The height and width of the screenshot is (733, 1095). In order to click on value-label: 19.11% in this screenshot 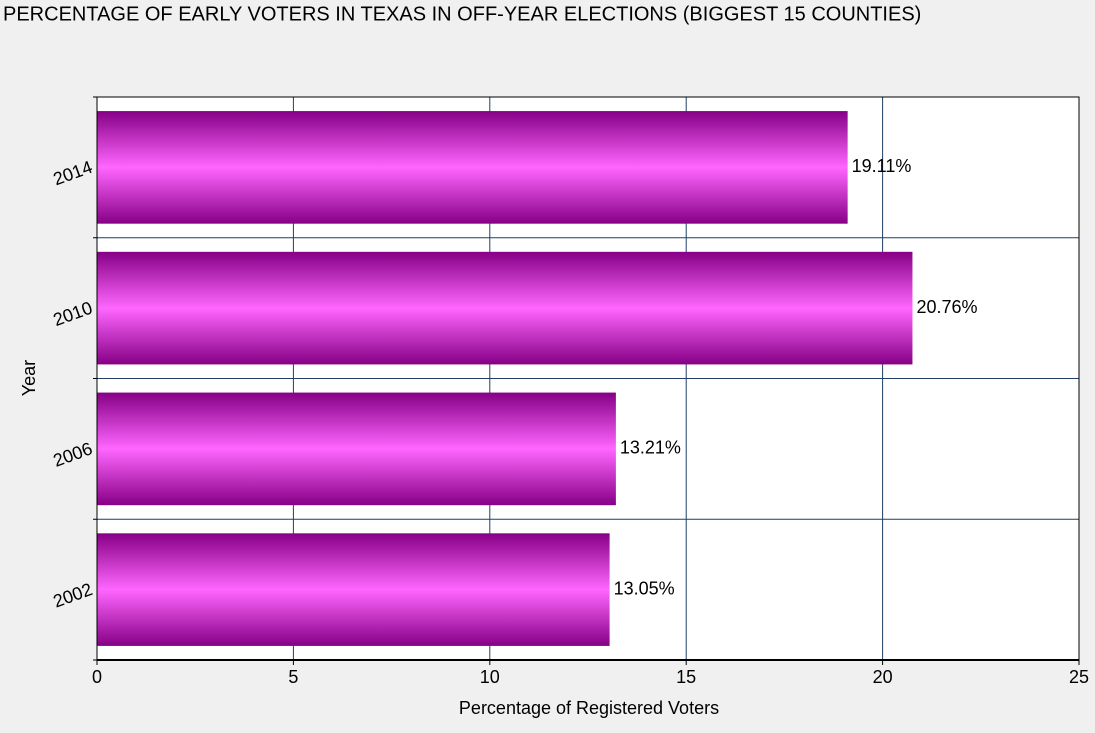, I will do `click(882, 166)`.